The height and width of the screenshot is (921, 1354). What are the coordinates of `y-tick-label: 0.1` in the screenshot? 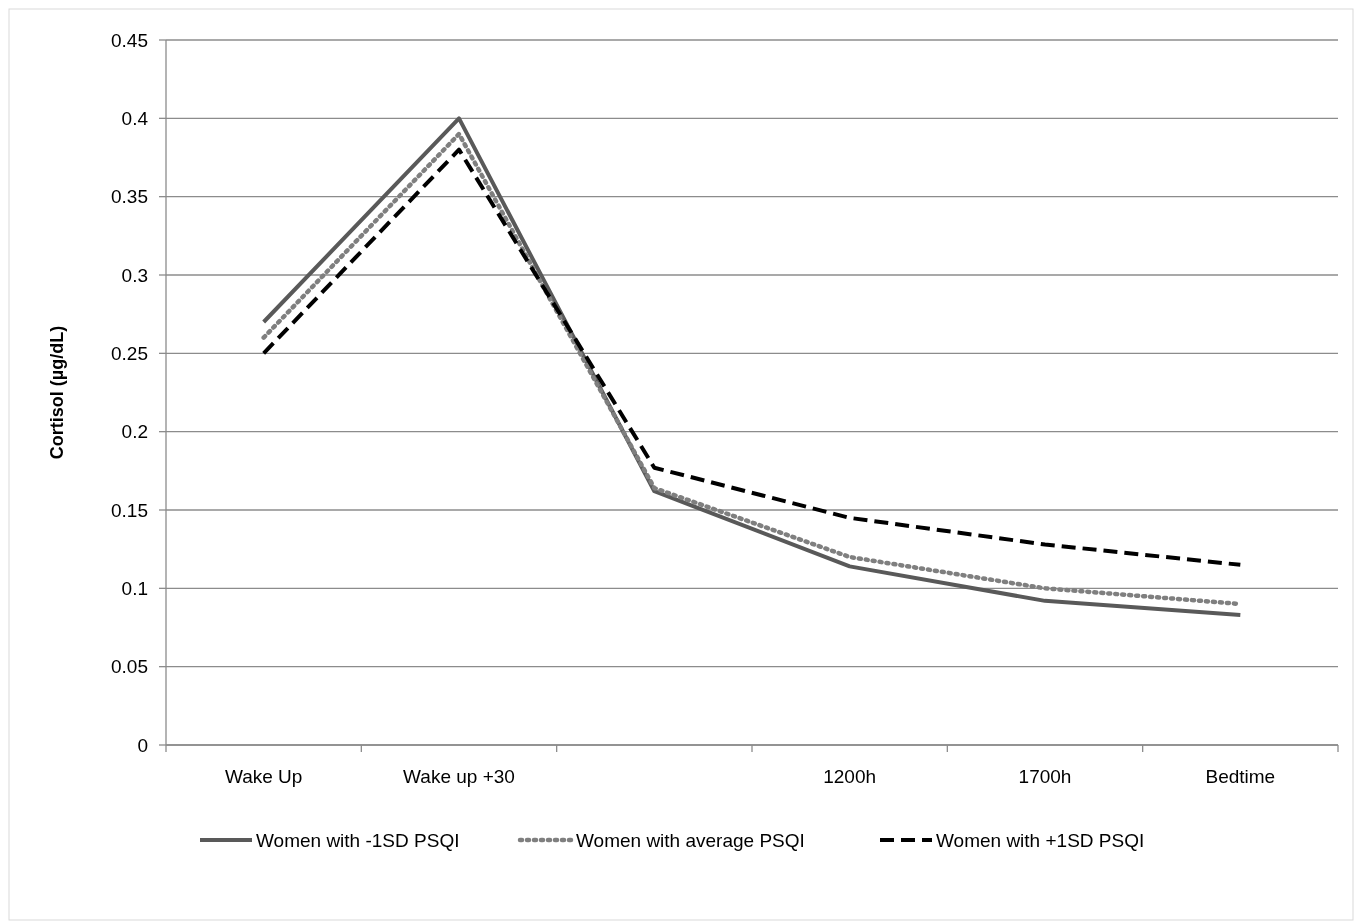 It's located at (134, 588).